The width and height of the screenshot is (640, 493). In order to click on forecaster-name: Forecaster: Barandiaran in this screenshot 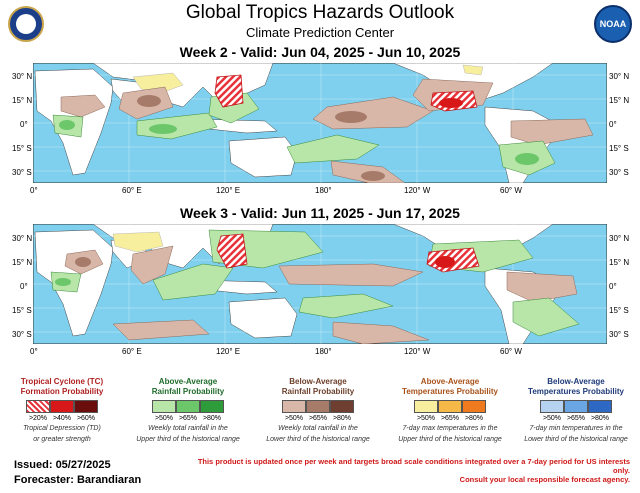, I will do `click(78, 480)`.